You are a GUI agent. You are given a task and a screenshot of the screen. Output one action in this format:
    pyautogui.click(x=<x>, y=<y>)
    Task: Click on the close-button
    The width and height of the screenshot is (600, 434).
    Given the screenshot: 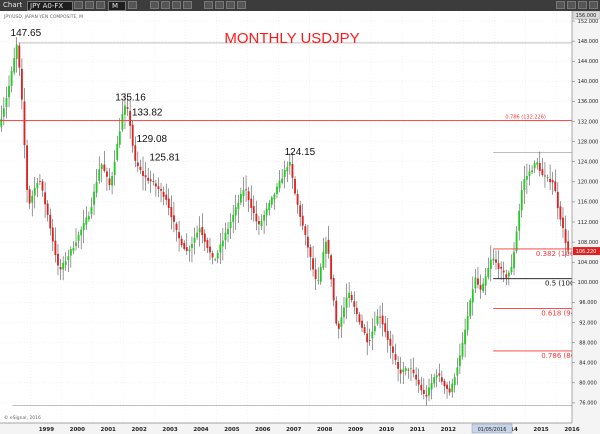 What is the action you would take?
    pyautogui.click(x=593, y=5)
    